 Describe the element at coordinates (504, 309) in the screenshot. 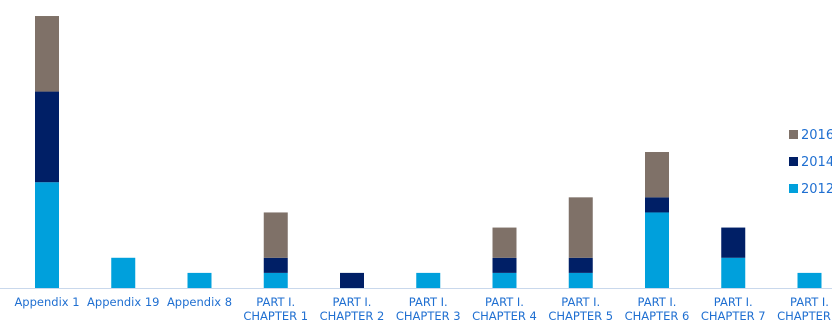

I see `x-tick-label-part-i-chapter-4: PART I. CHAPTER 4` at that location.